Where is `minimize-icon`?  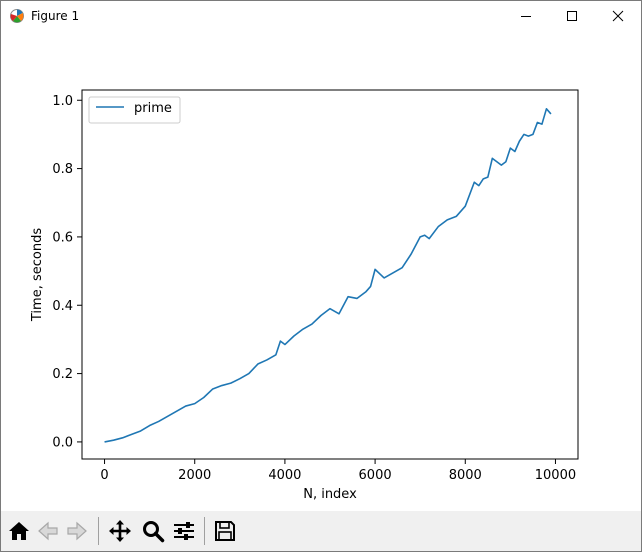 minimize-icon is located at coordinates (526, 16).